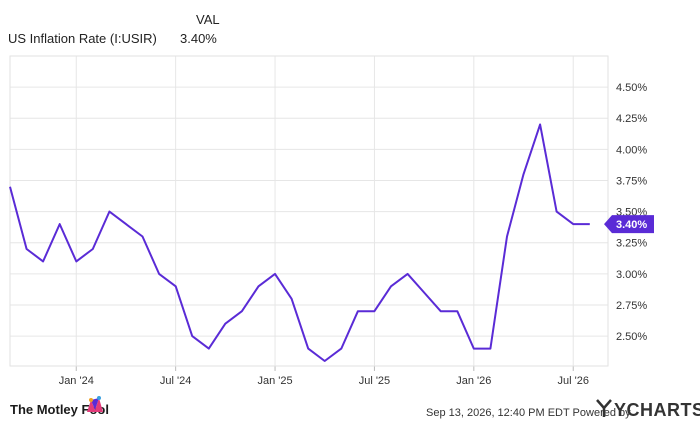 This screenshot has width=700, height=428. Describe the element at coordinates (631, 150) in the screenshot. I see `y-tick-label: 4.00%` at that location.